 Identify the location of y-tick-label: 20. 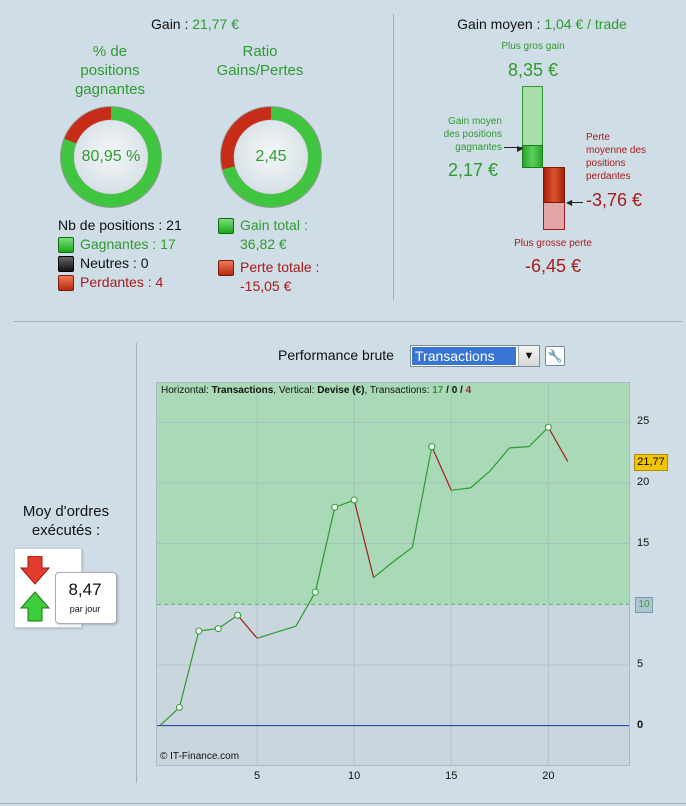
(643, 482).